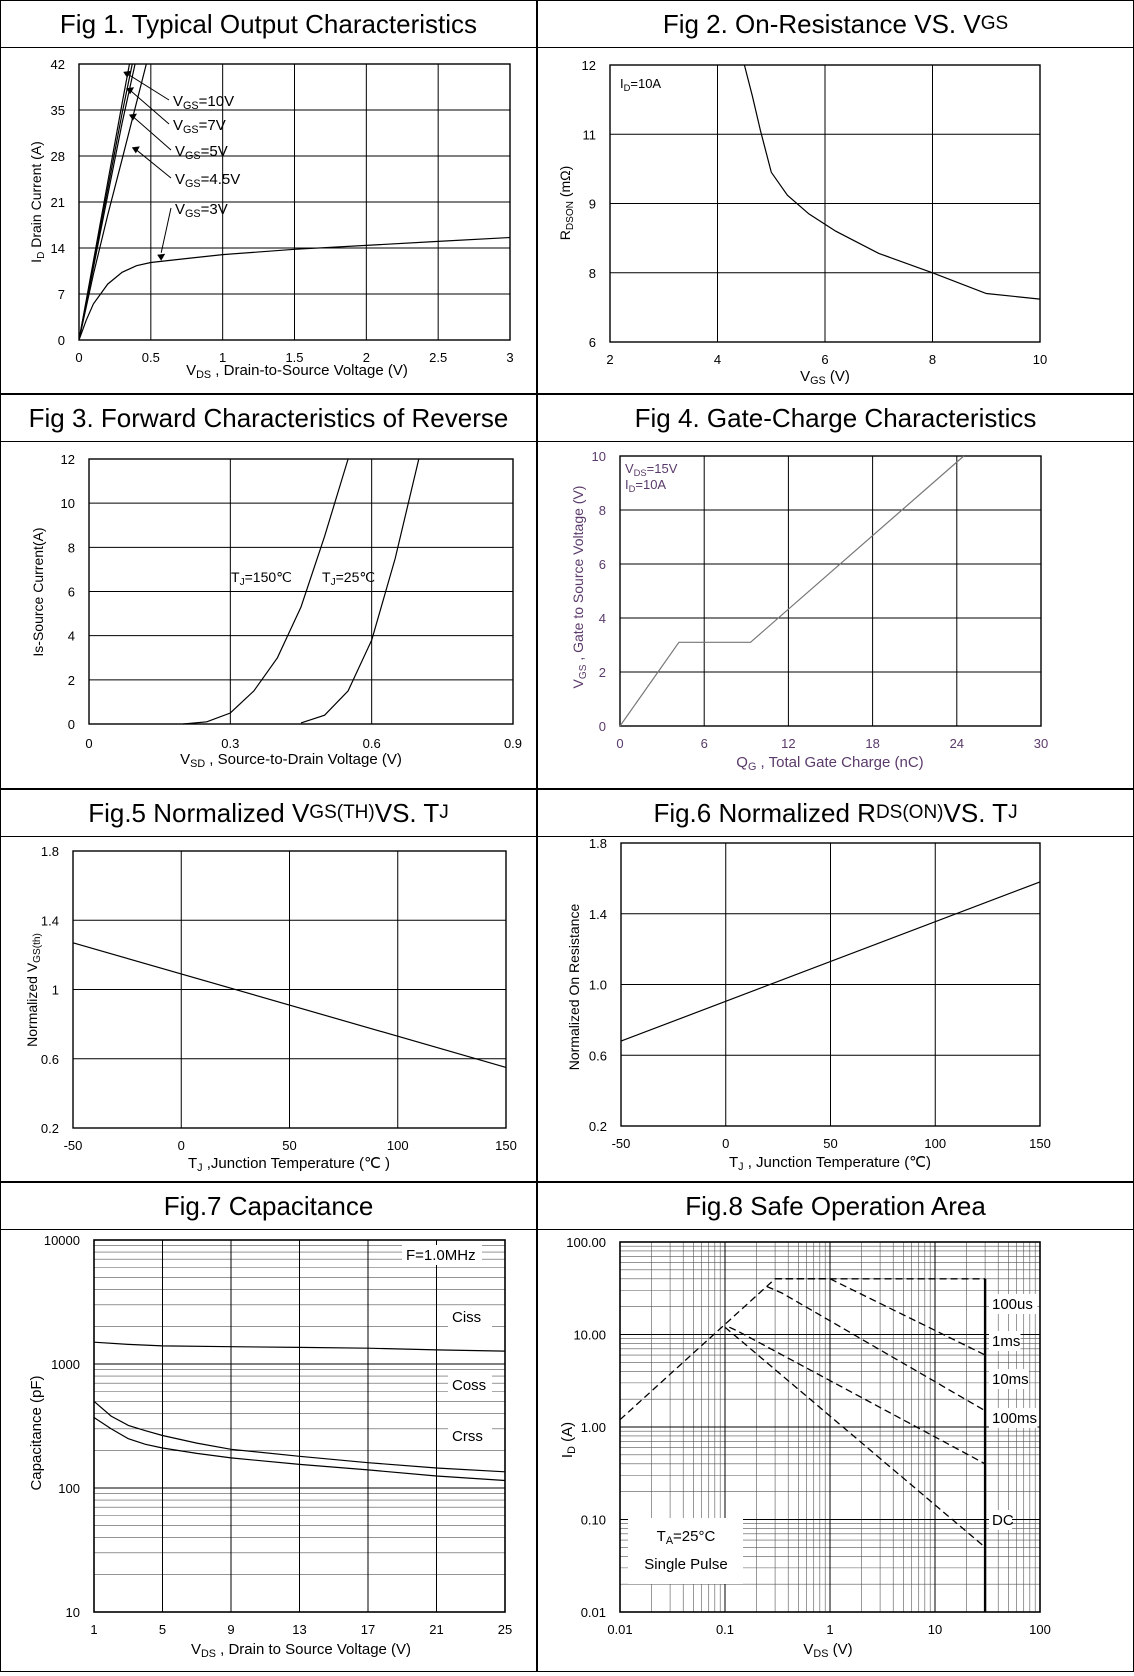 The height and width of the screenshot is (1676, 1134). What do you see at coordinates (872, 743) in the screenshot?
I see `fig4-xtick-label: 18` at bounding box center [872, 743].